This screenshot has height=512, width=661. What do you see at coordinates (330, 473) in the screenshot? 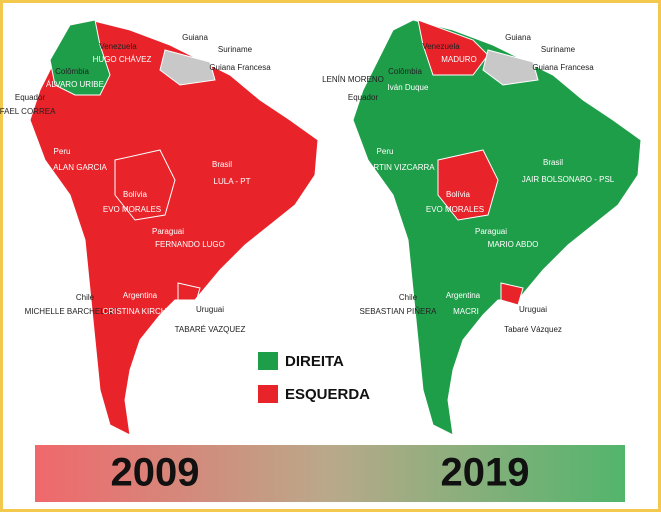
I see `timeline-bar` at bounding box center [330, 473].